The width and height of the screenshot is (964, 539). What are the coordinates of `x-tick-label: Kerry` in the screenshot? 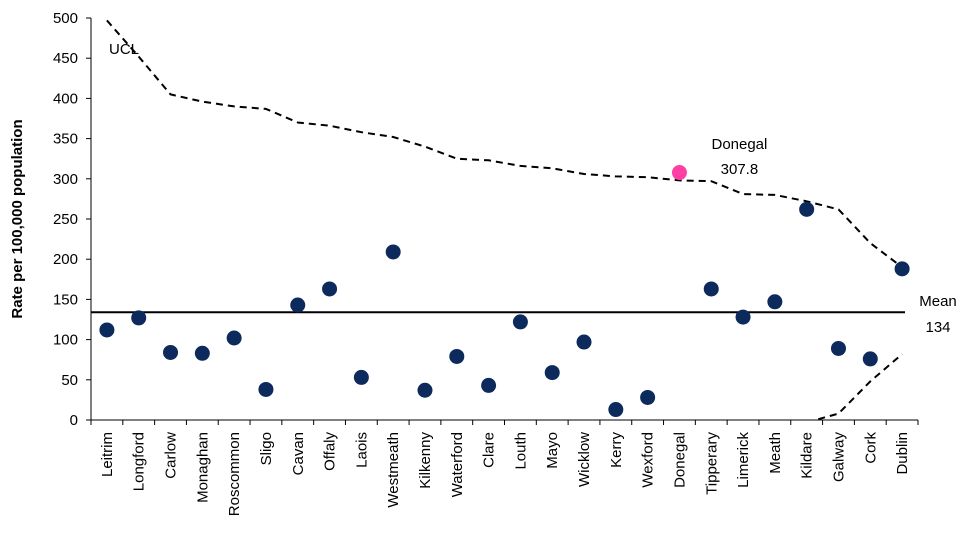 It's located at (616, 450).